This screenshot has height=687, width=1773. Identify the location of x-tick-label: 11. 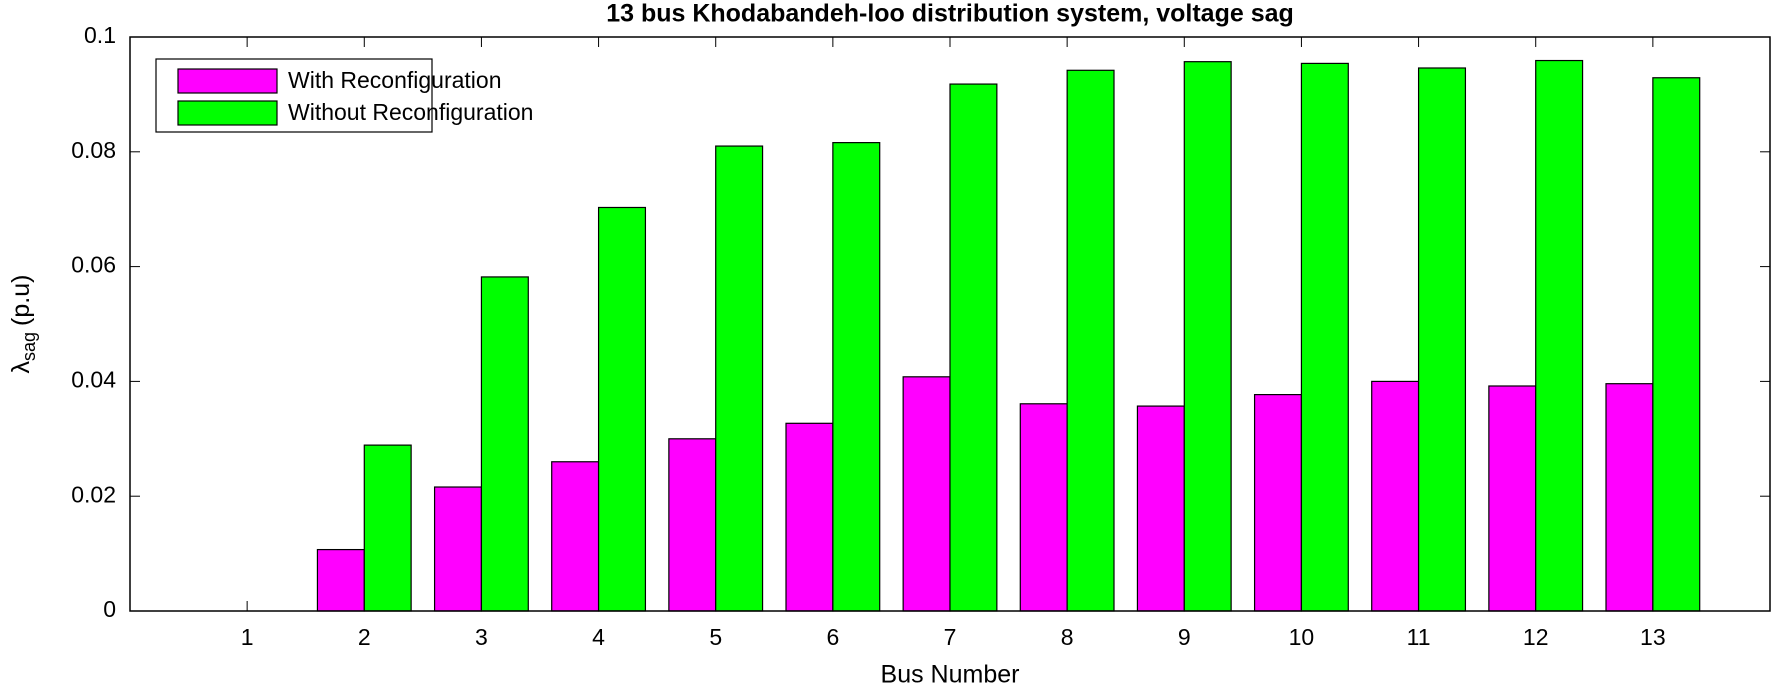
(1419, 637).